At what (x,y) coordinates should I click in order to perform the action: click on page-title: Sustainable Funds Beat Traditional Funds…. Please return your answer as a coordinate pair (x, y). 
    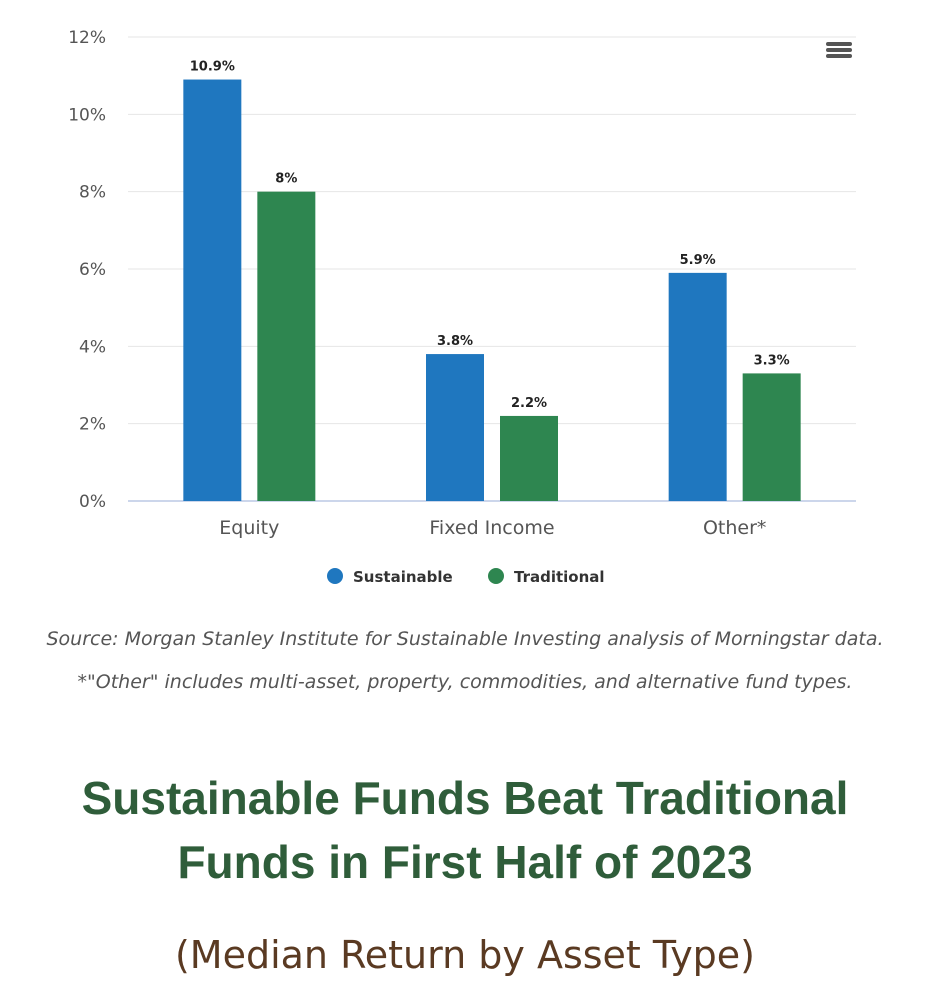
    Looking at the image, I should click on (465, 830).